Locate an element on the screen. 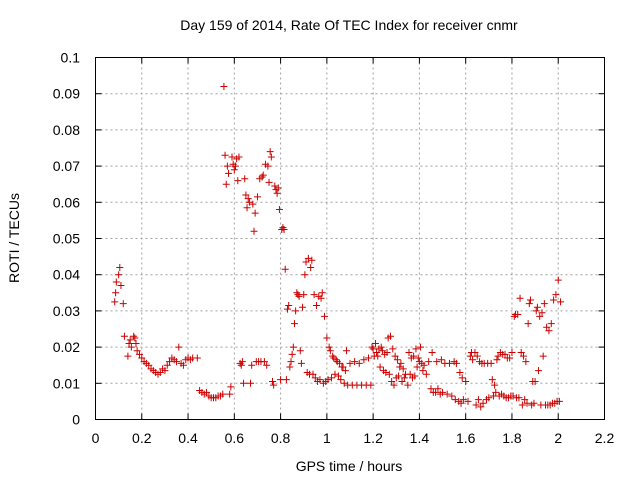  y-tick-label: 0.1 is located at coordinates (71, 58).